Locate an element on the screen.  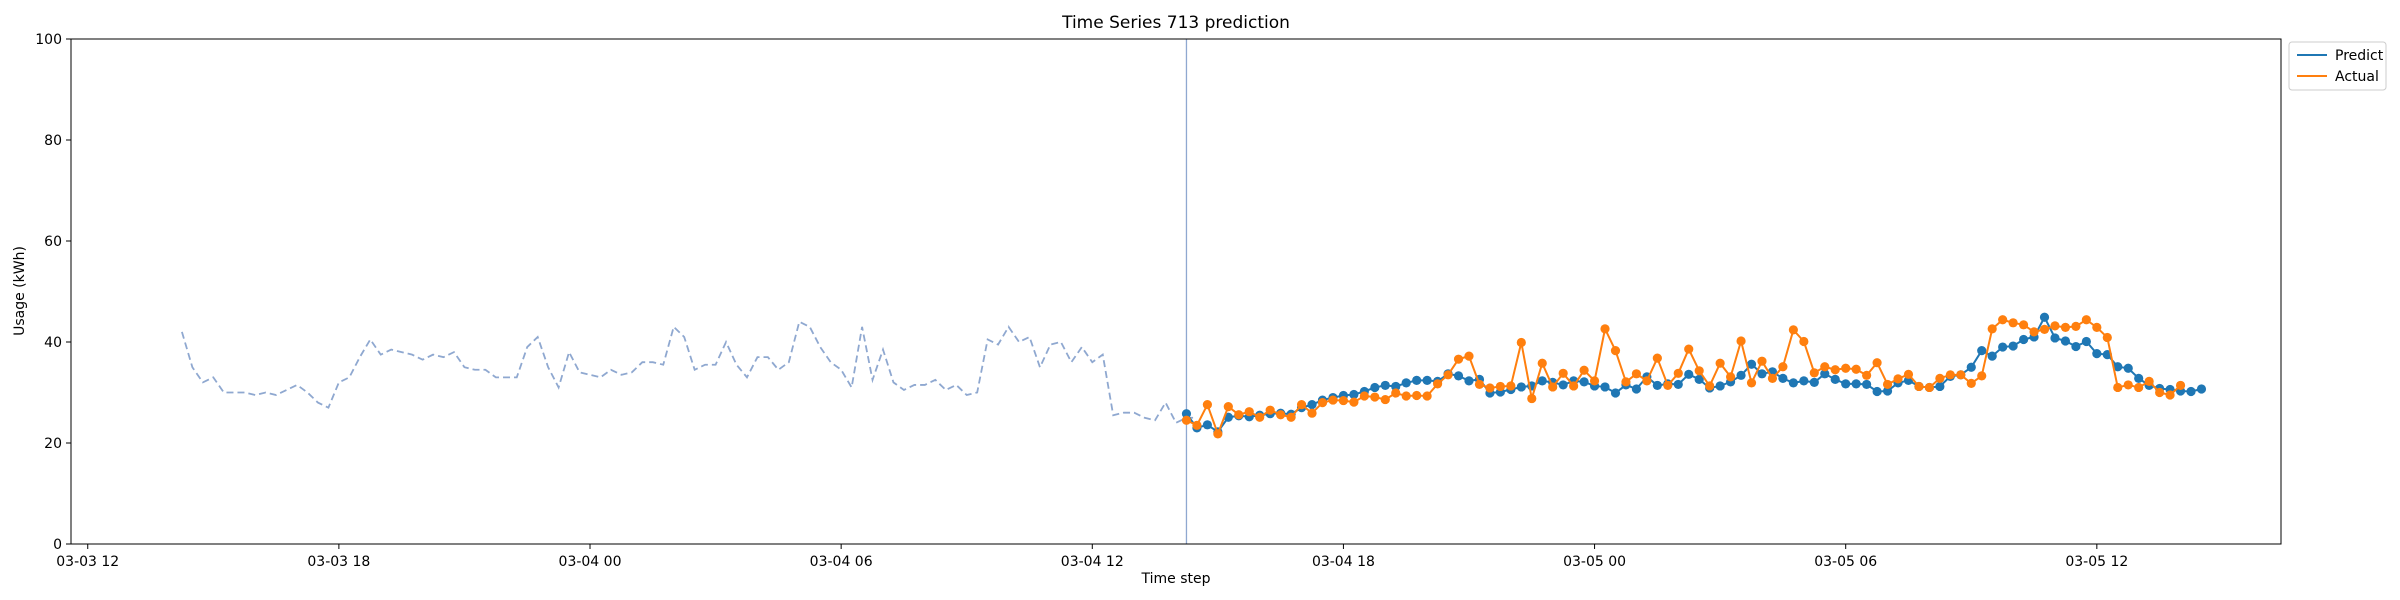
y-axis: 0 20 40 60 80 100 is located at coordinates (53, 292).